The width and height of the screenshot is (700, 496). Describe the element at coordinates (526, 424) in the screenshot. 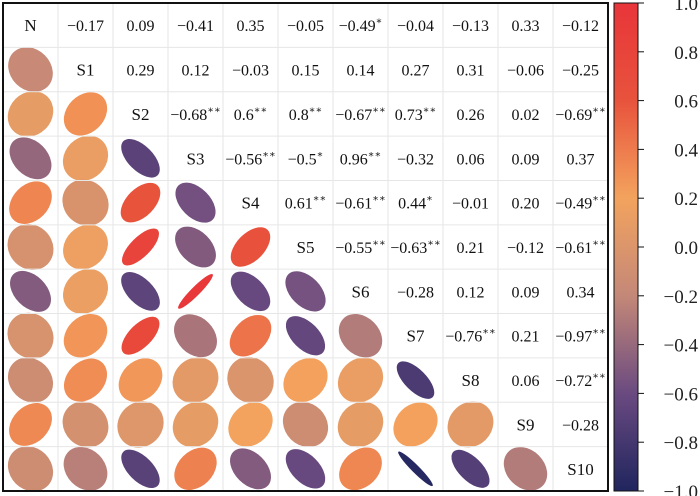

I see `diagonal-label: S9` at that location.